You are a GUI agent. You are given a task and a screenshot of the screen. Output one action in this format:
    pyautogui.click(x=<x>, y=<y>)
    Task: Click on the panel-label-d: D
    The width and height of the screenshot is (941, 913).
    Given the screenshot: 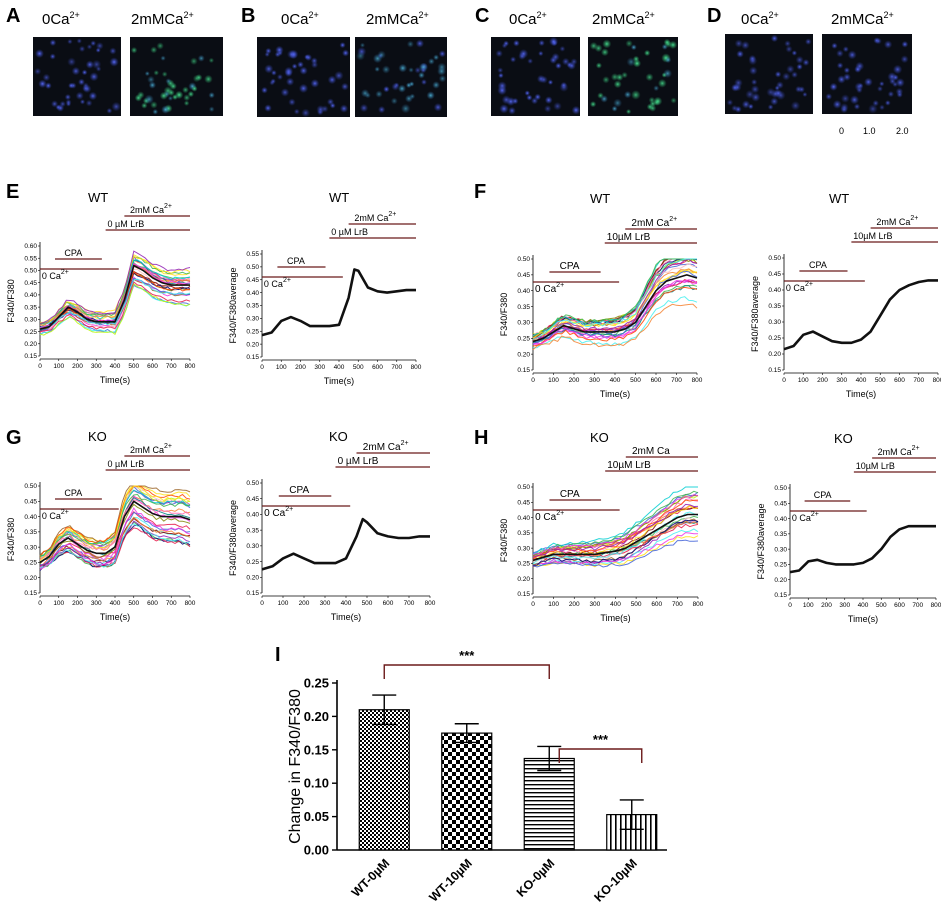 What is the action you would take?
    pyautogui.click(x=714, y=16)
    